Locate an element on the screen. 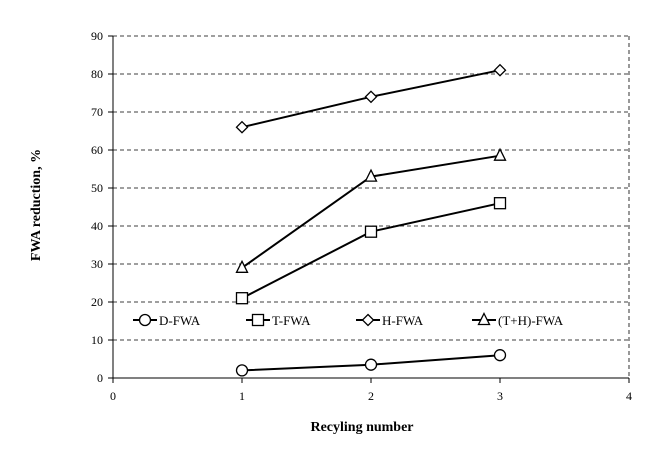 This screenshot has width=659, height=450. series-d-fwa is located at coordinates (371, 363).